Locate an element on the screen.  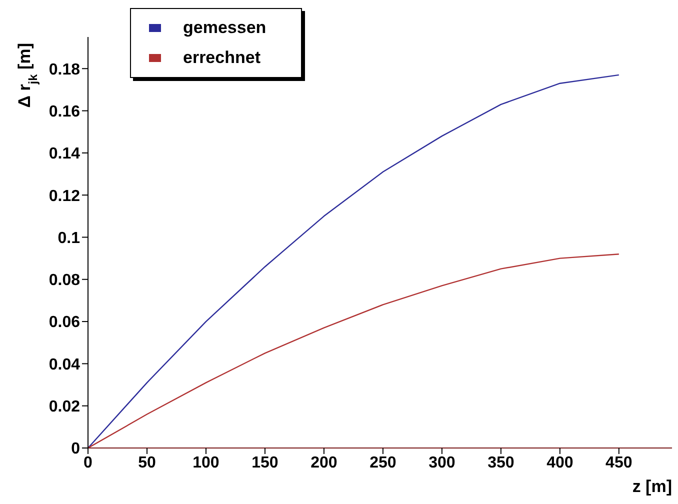
x-tick-label: 300 is located at coordinates (442, 463).